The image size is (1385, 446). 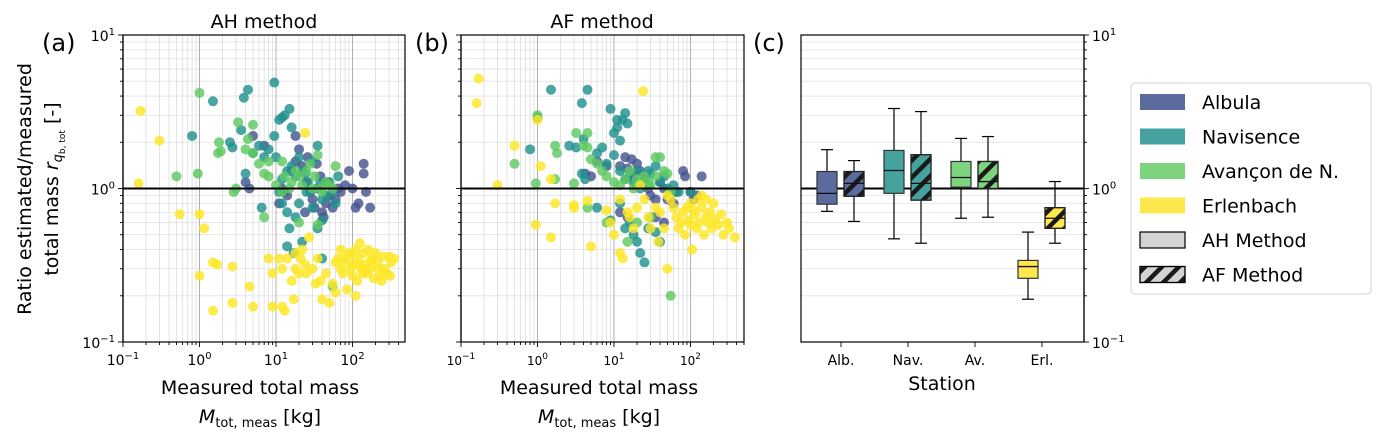 What do you see at coordinates (58, 158) in the screenshot?
I see `y-sub: q` at bounding box center [58, 158].